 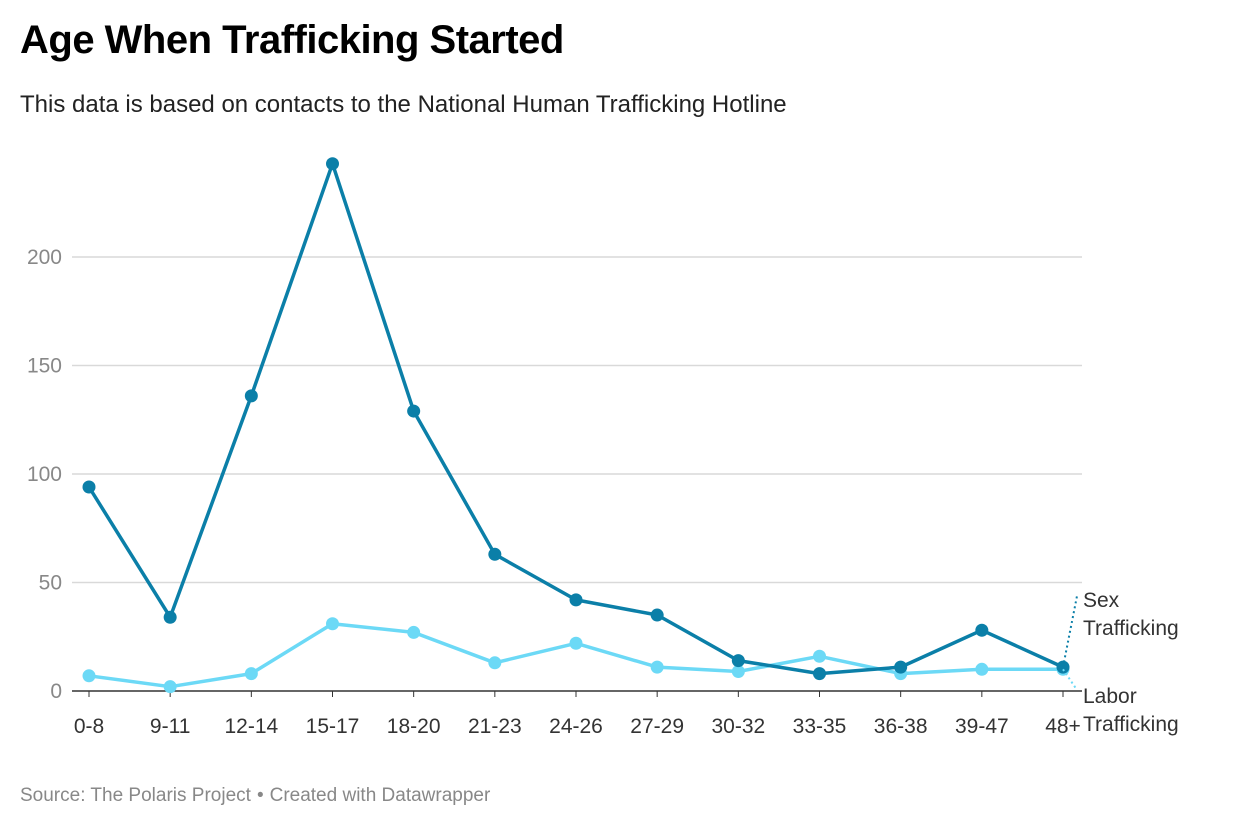 What do you see at coordinates (657, 726) in the screenshot?
I see `x-tick-label: 27-29` at bounding box center [657, 726].